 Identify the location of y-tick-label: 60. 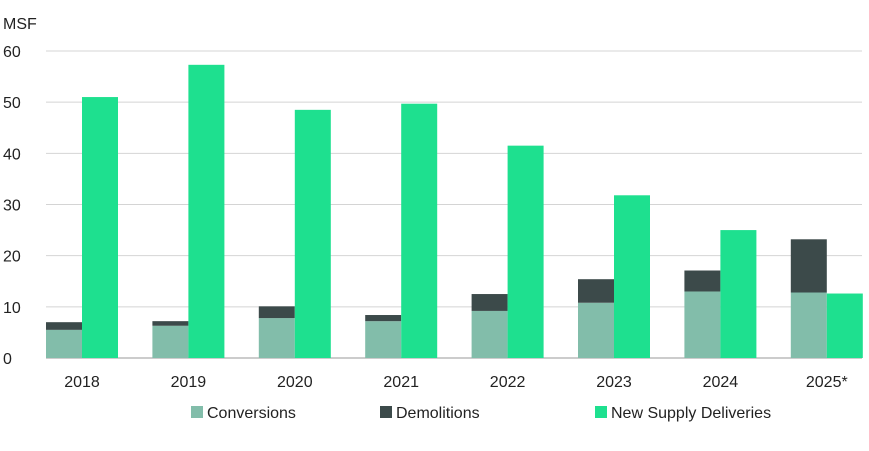
(12, 52).